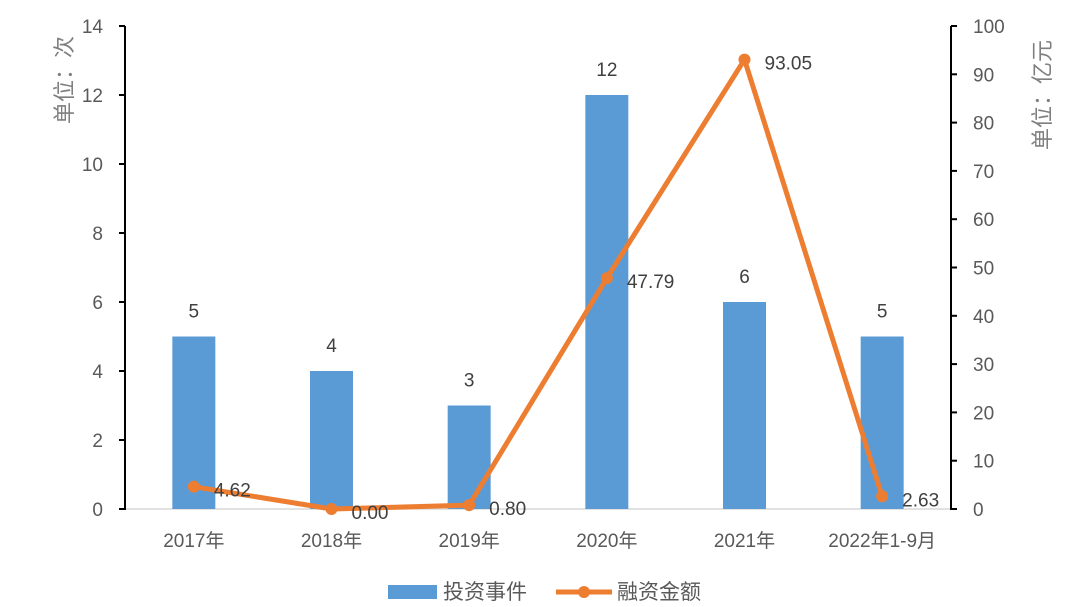  Describe the element at coordinates (232, 491) in the screenshot. I see `line-value-label: 4.62` at that location.